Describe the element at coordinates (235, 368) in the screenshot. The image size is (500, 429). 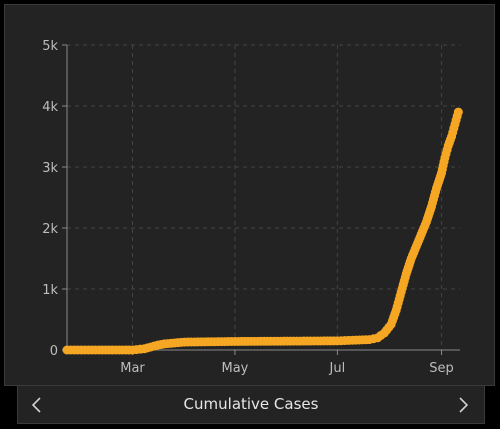
I see `x-tick-label: May` at that location.